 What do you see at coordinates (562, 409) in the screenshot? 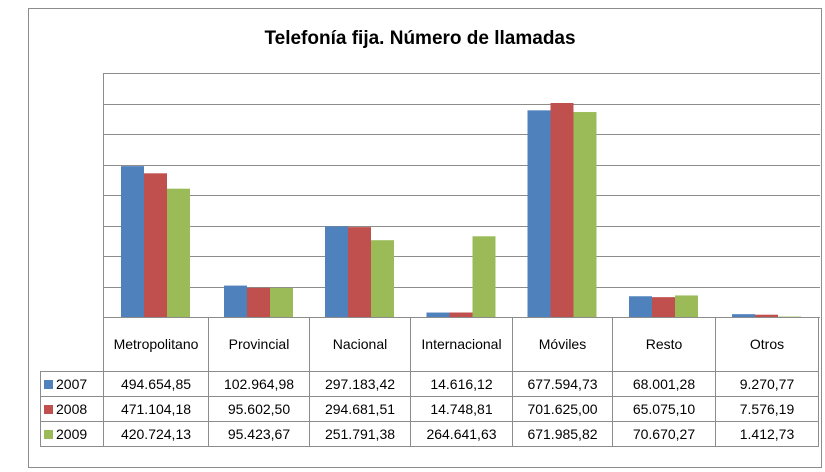
I see `value-label: 701.625,00` at bounding box center [562, 409].